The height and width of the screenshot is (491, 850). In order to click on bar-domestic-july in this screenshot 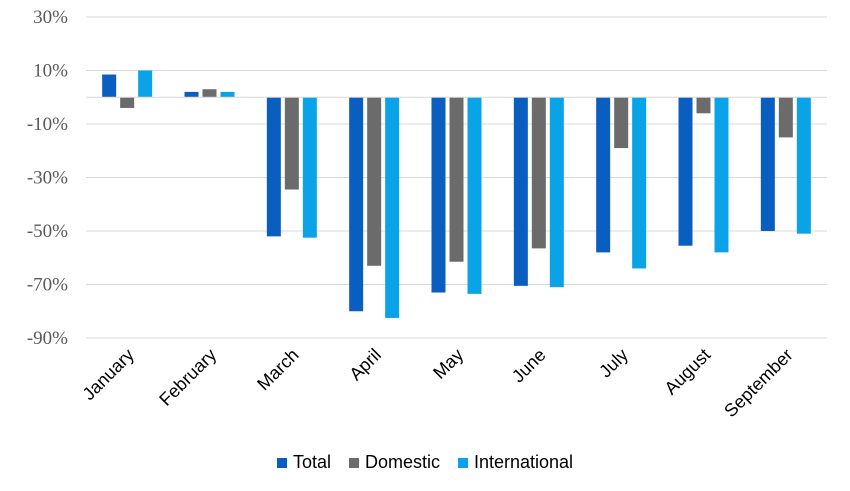, I will do `click(621, 123)`.